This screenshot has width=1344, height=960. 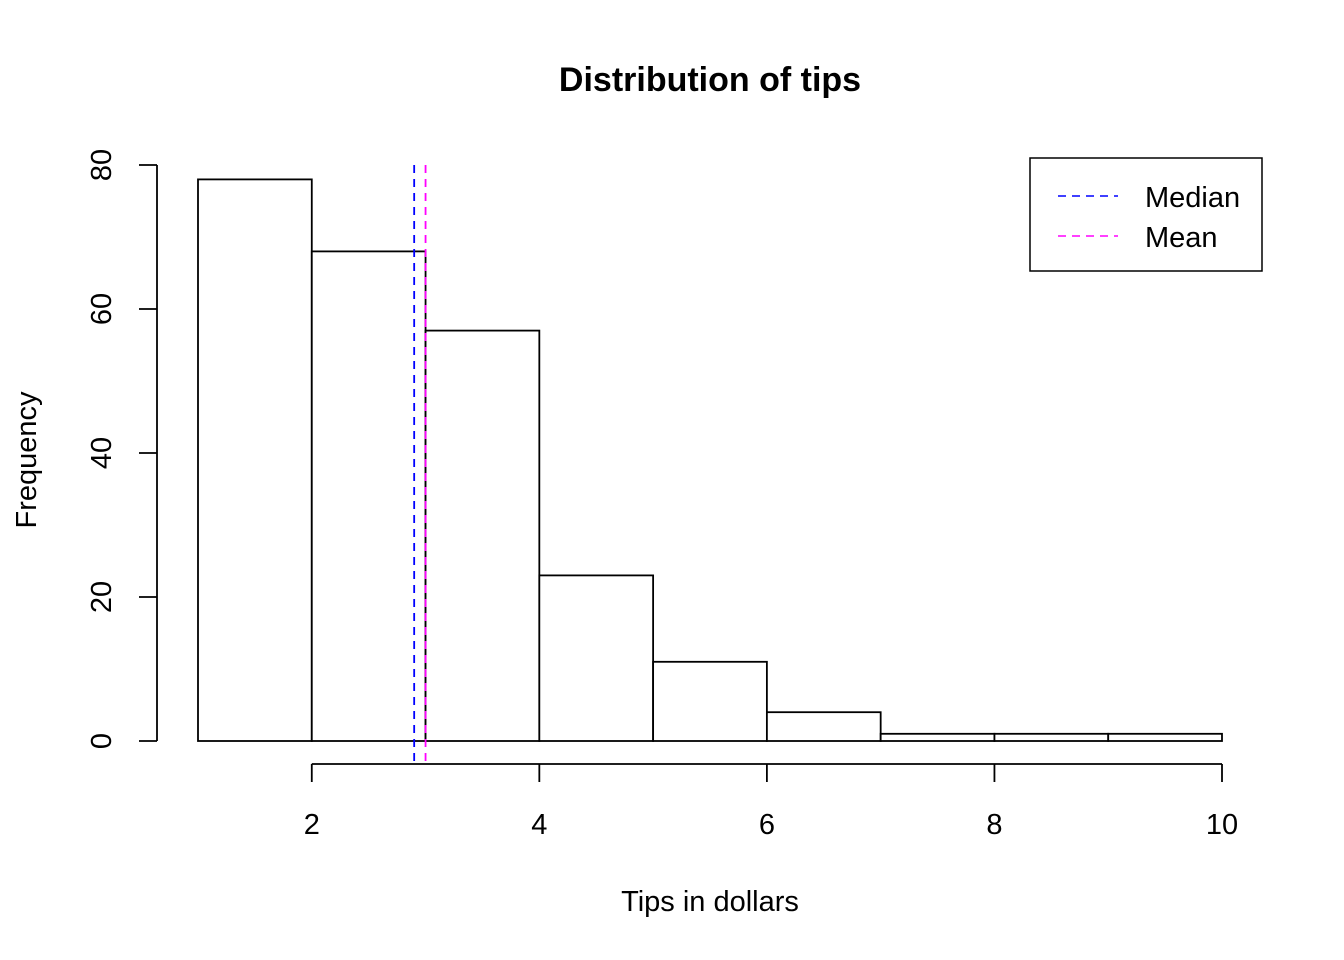 I want to click on x-tick-label-10: 10, so click(x=1222, y=825).